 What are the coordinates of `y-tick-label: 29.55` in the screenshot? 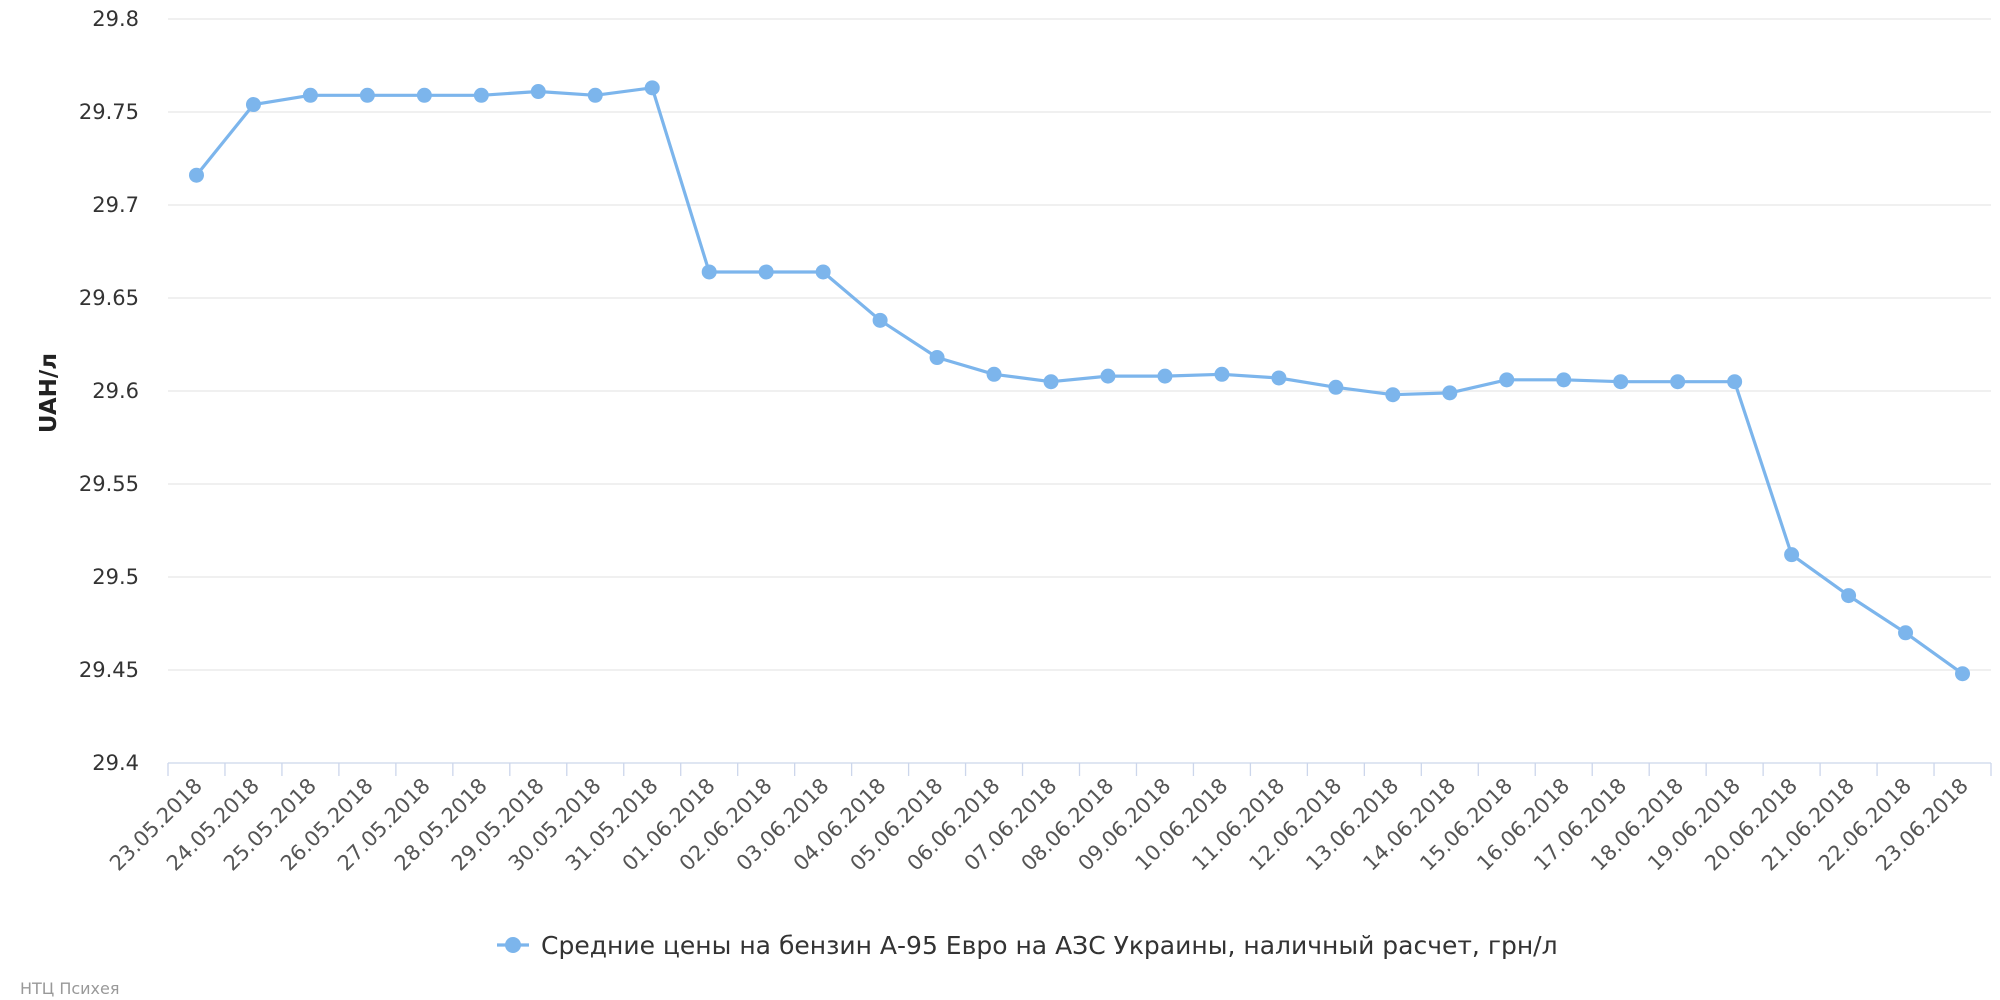 It's located at (109, 484).